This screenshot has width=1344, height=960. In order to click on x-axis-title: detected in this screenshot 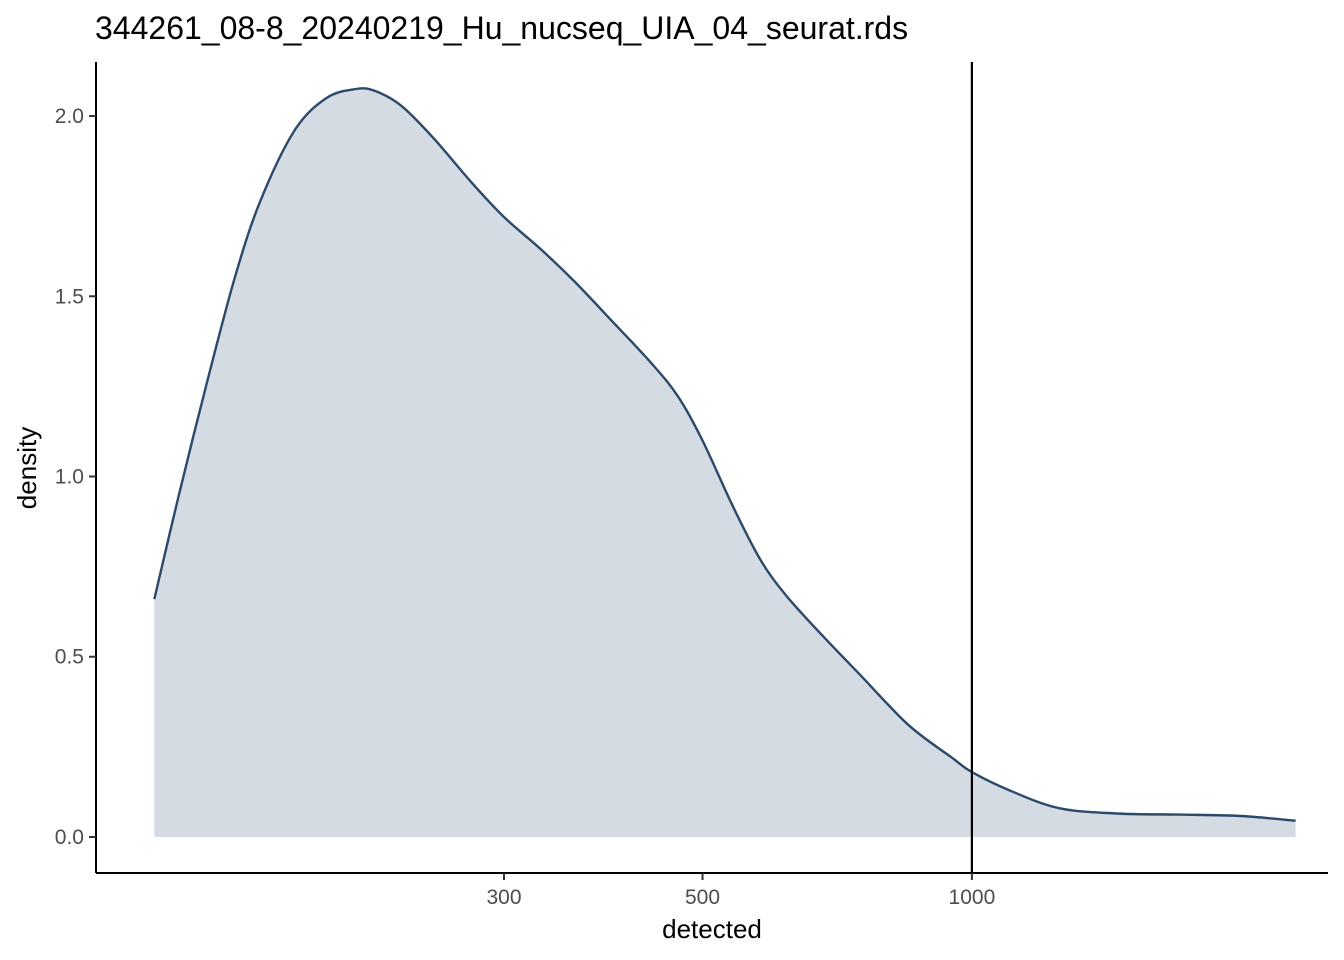, I will do `click(712, 929)`.